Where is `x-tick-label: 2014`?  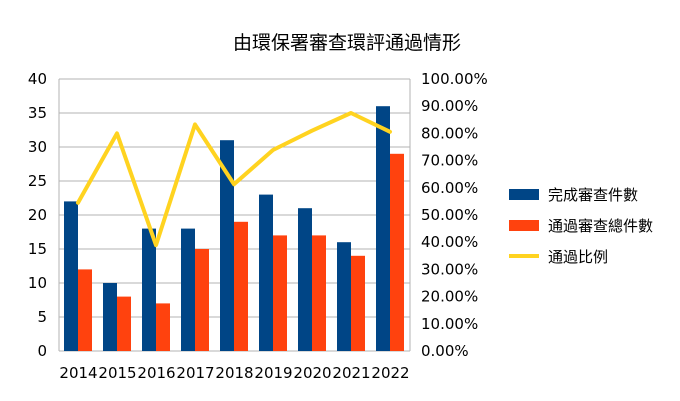
x-tick-label: 2014 is located at coordinates (78, 373).